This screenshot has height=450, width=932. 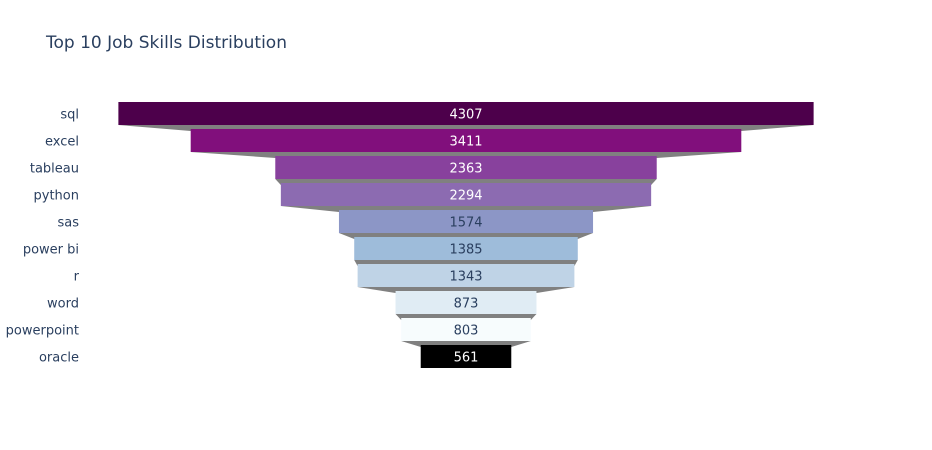 I want to click on category-tick-label: powerpoint, so click(x=42, y=331).